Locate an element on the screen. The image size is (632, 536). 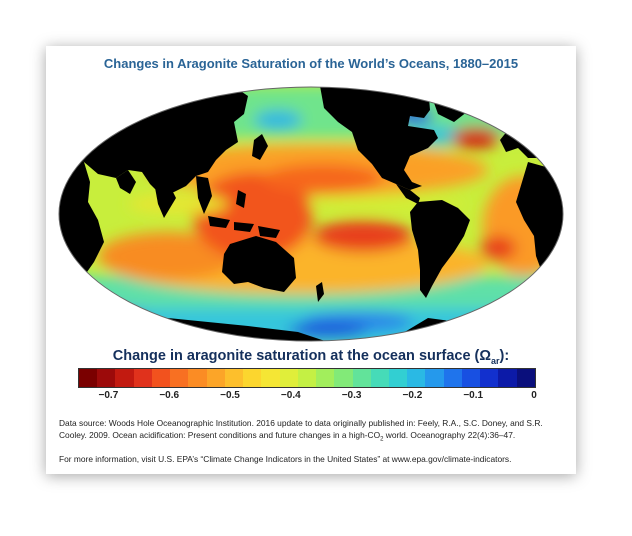
colorbar-tick-label: −0.1 is located at coordinates (473, 395).